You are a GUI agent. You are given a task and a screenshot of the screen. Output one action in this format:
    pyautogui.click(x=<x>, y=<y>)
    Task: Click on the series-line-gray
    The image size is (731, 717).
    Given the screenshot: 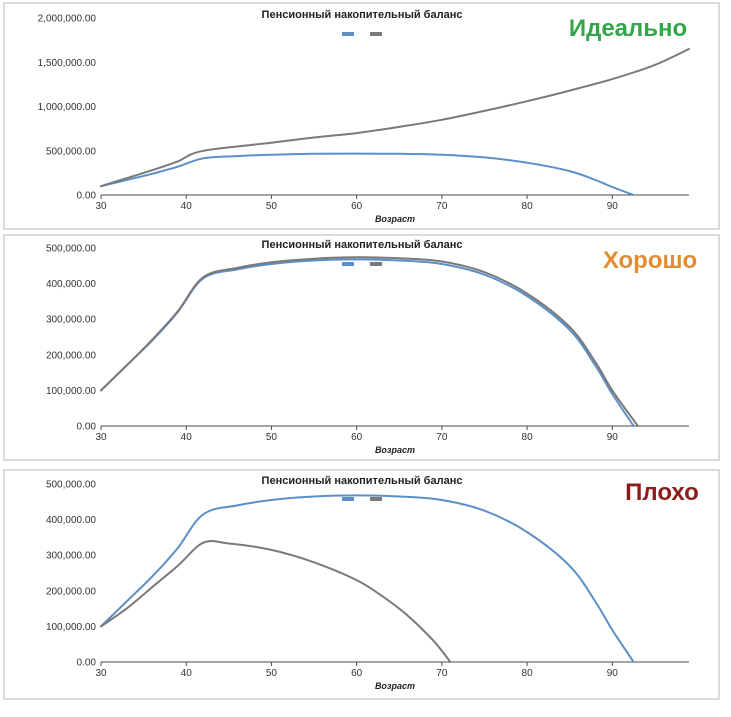 What is the action you would take?
    pyautogui.click(x=276, y=601)
    